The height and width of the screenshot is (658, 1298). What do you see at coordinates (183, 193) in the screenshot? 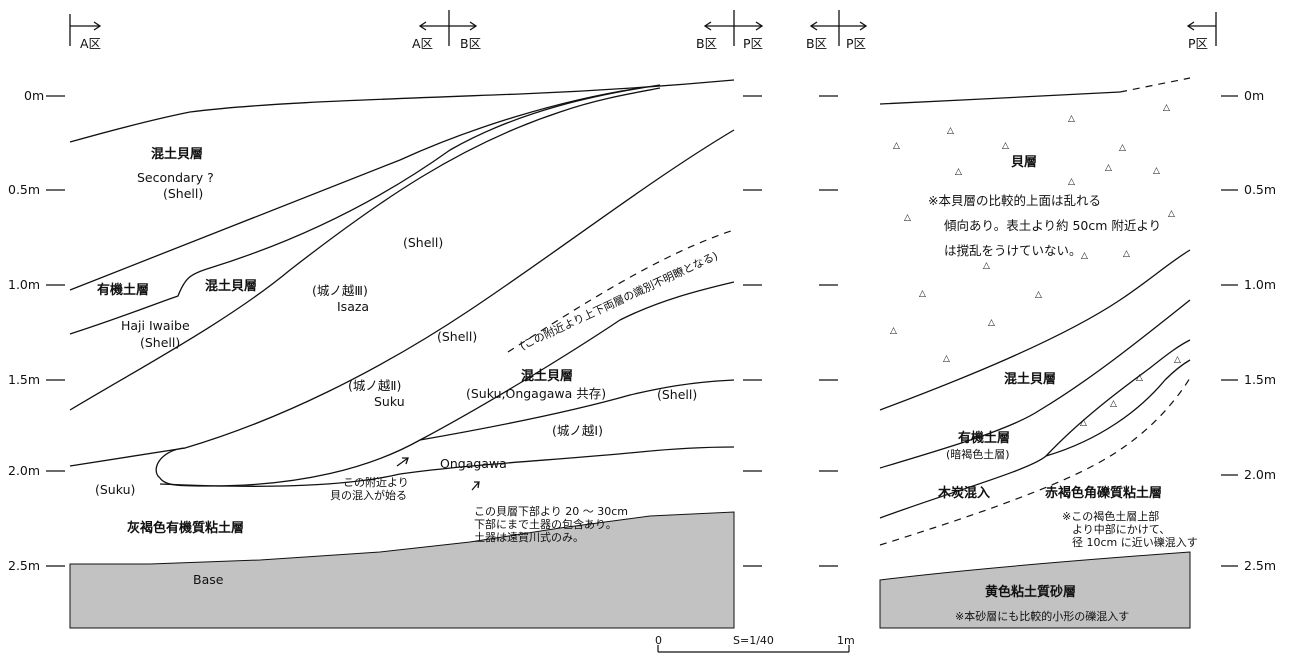
I see `lbl-shell-1: (Shell)` at bounding box center [183, 193].